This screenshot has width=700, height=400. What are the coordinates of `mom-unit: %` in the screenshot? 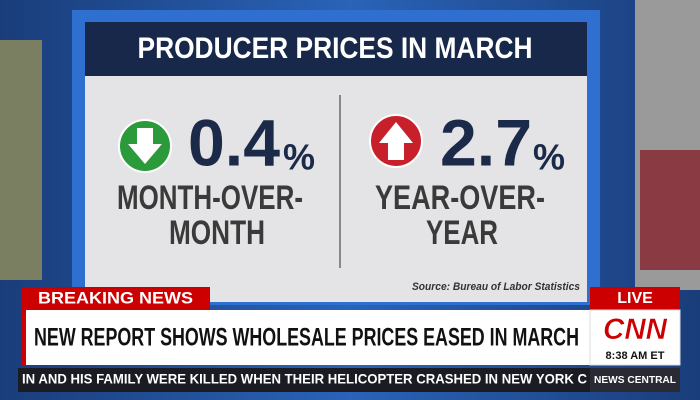 It's located at (299, 157).